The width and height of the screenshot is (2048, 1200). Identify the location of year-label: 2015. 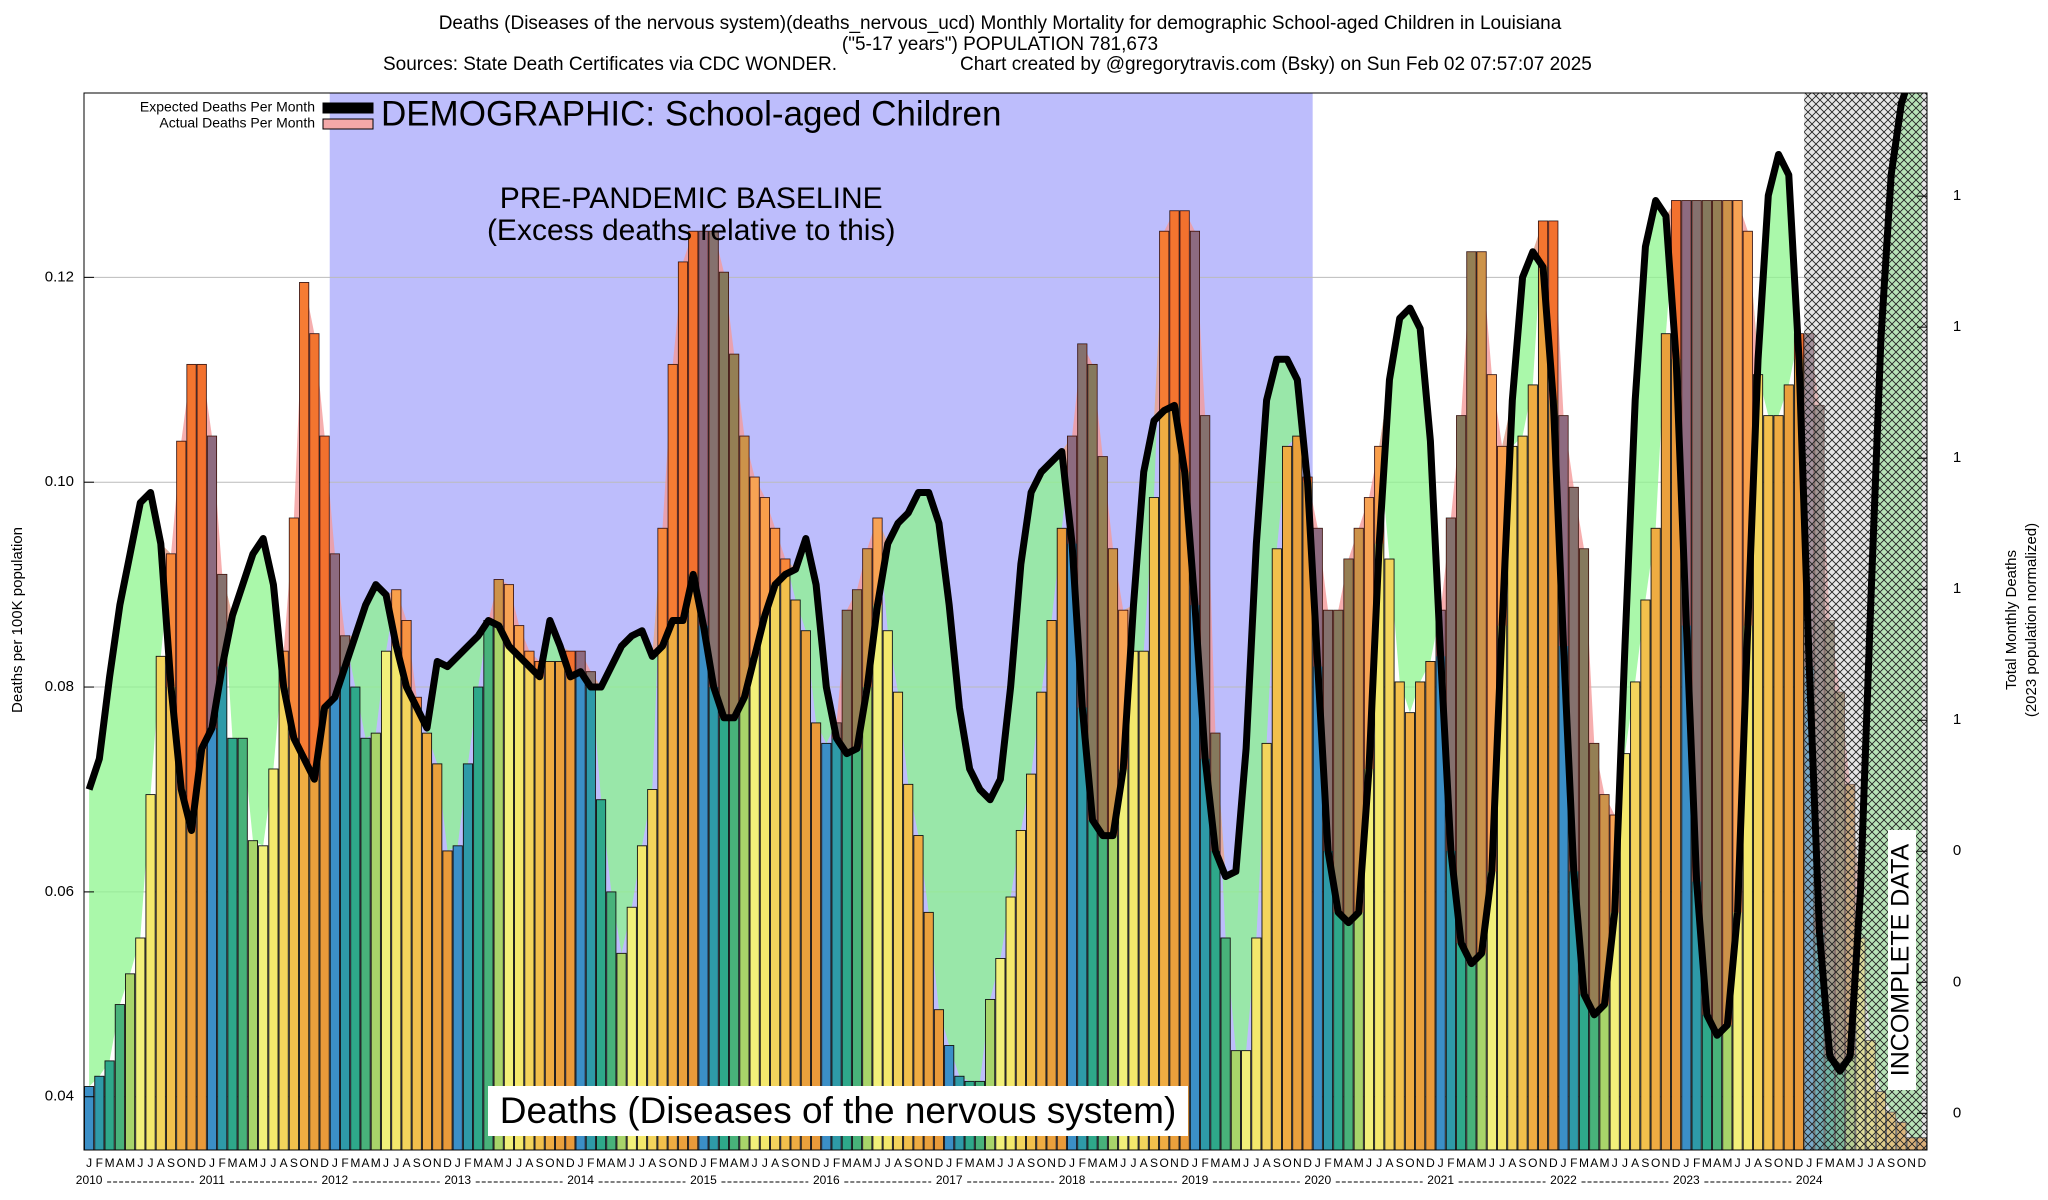
(703, 1180).